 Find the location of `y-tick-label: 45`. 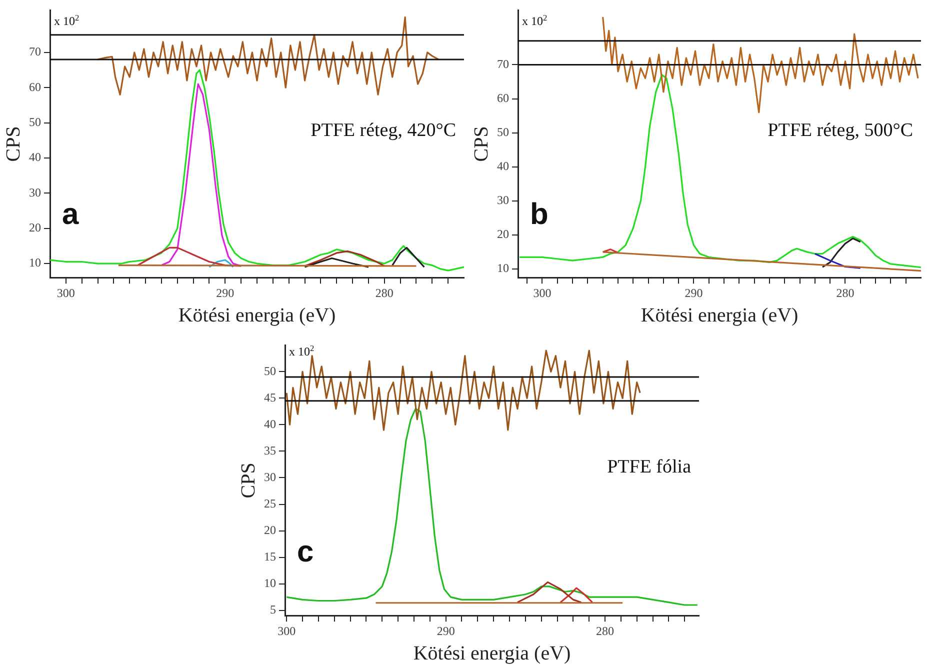

y-tick-label: 45 is located at coordinates (270, 397).